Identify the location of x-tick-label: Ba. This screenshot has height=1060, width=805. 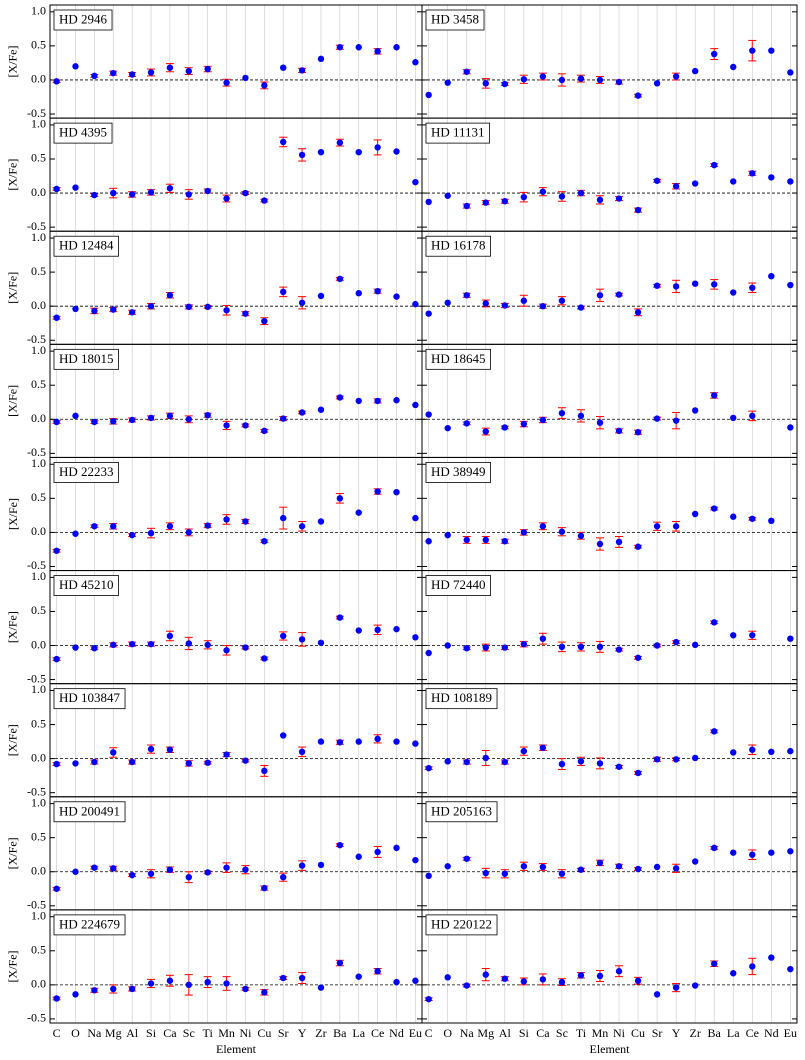
(715, 1033).